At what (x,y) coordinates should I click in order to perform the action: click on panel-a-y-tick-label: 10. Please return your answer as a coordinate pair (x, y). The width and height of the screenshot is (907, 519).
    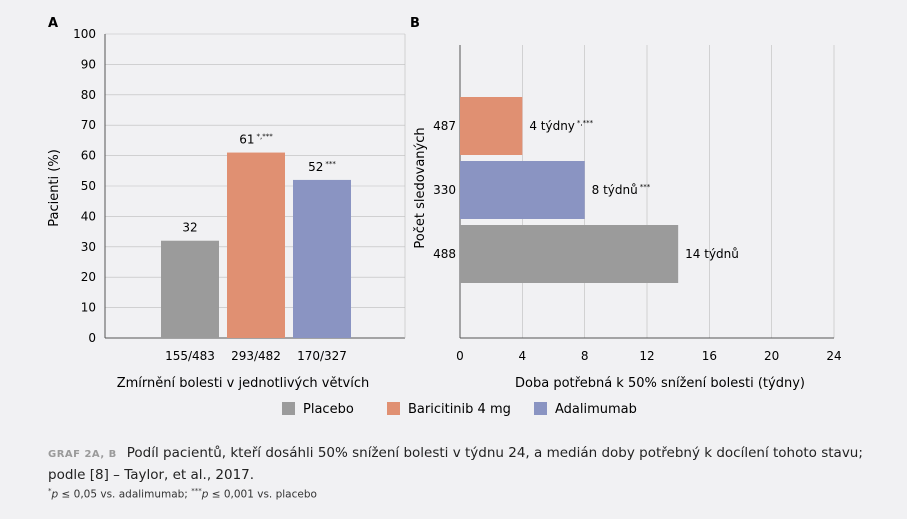
    Looking at the image, I should click on (88, 308).